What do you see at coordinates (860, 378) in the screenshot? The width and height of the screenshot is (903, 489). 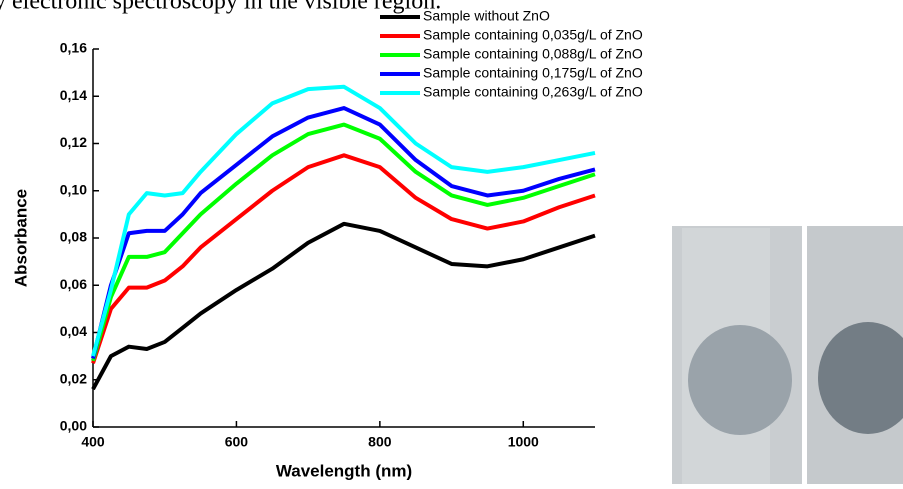 I see `stain-dark` at bounding box center [860, 378].